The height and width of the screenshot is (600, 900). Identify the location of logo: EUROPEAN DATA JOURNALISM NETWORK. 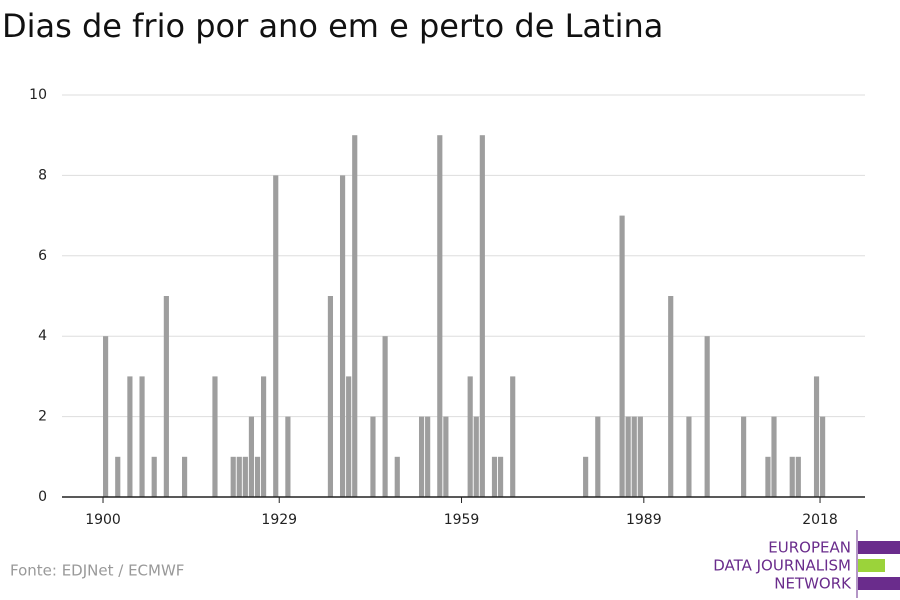
(806, 564).